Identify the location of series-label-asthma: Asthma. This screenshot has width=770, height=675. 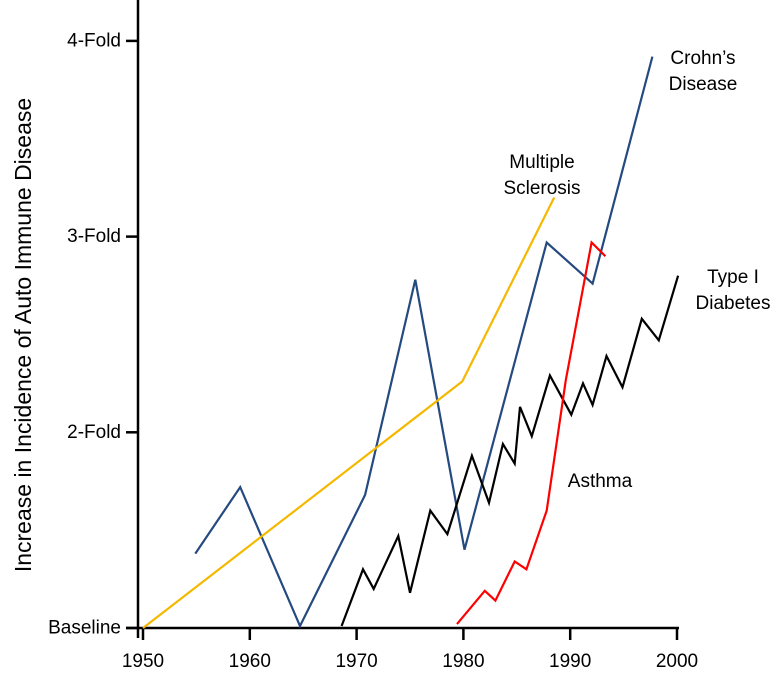
(600, 481).